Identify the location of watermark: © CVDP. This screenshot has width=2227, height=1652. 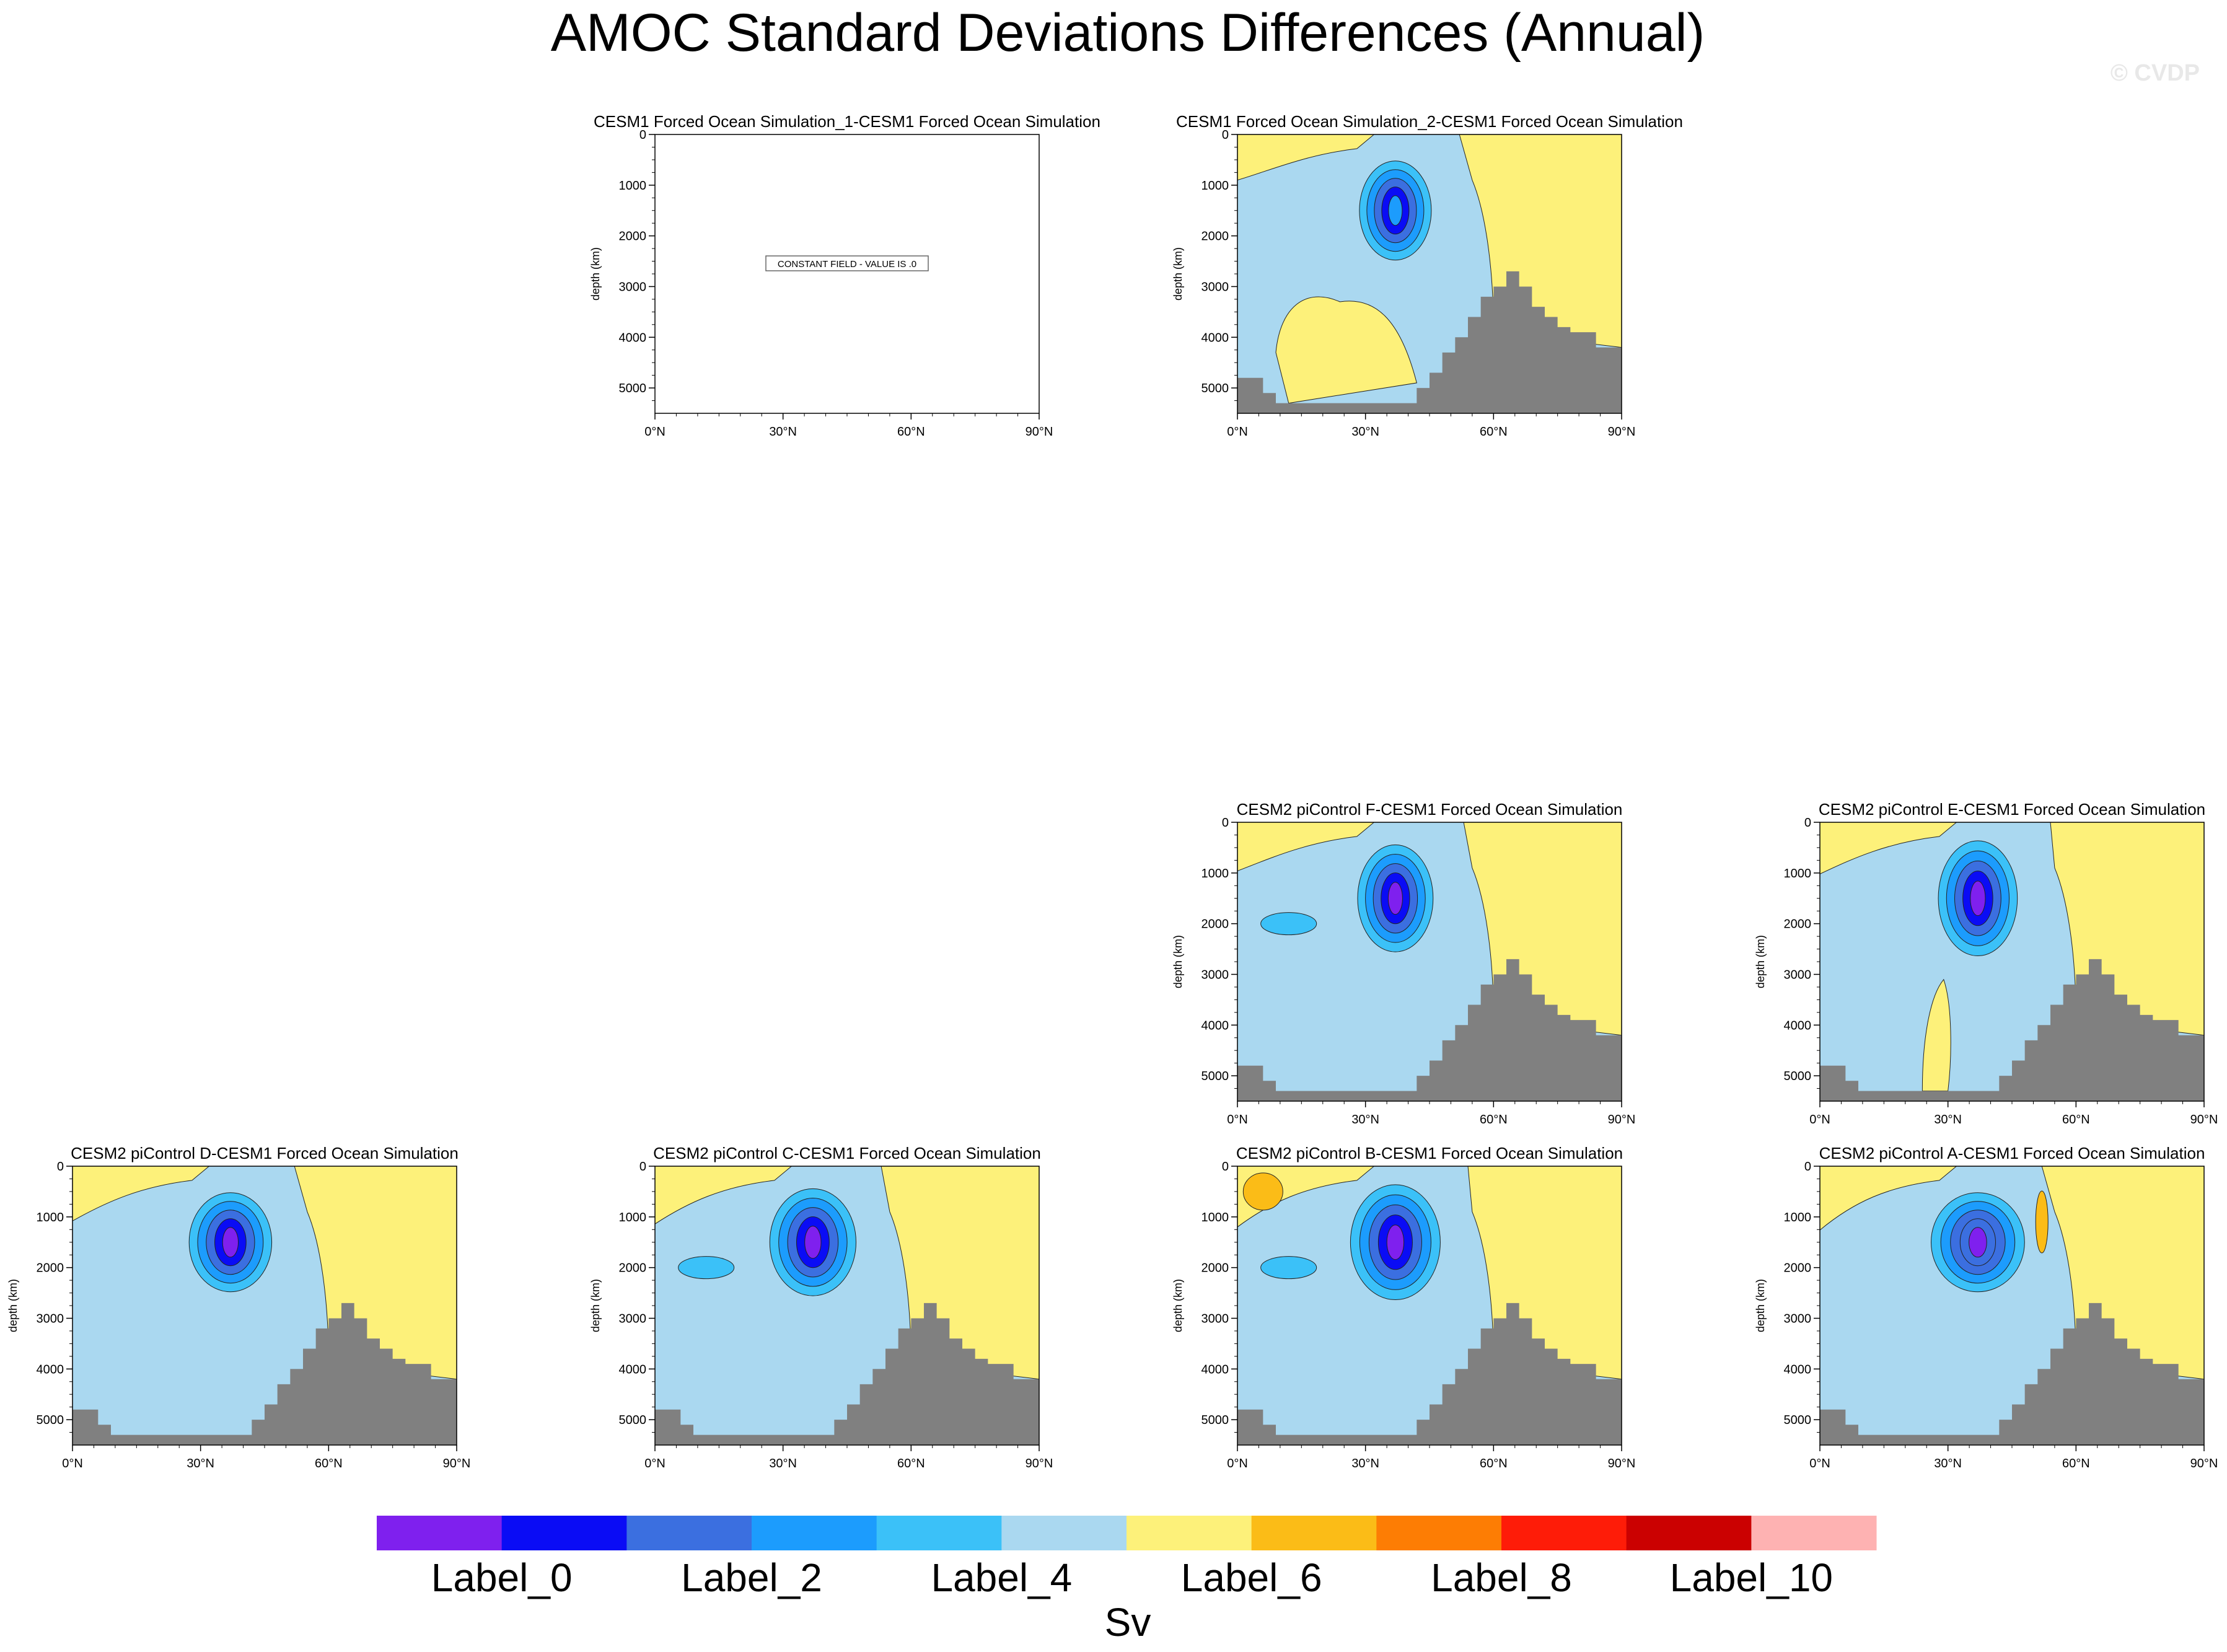
(2155, 73).